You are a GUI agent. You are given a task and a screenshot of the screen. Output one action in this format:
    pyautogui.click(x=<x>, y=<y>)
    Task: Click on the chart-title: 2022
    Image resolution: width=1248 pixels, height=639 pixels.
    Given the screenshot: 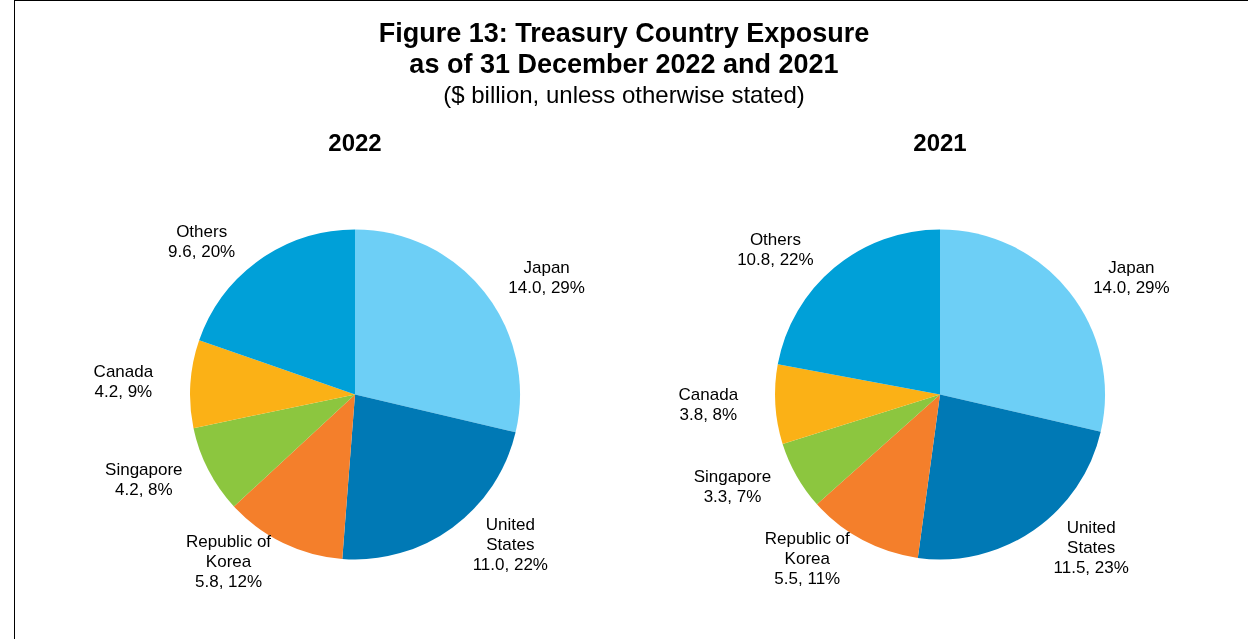 What is the action you would take?
    pyautogui.click(x=355, y=143)
    